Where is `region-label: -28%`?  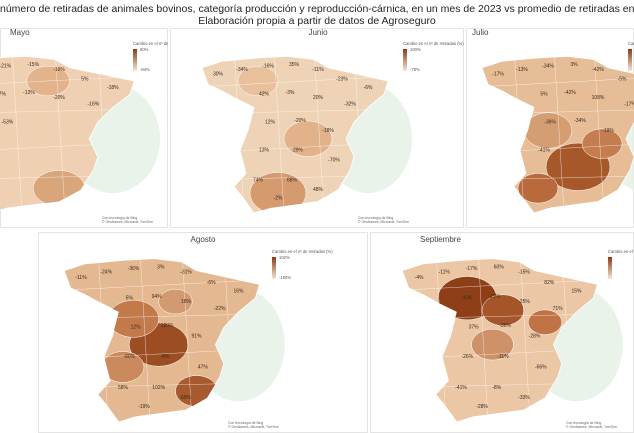
region-label: -28% is located at coordinates (482, 407).